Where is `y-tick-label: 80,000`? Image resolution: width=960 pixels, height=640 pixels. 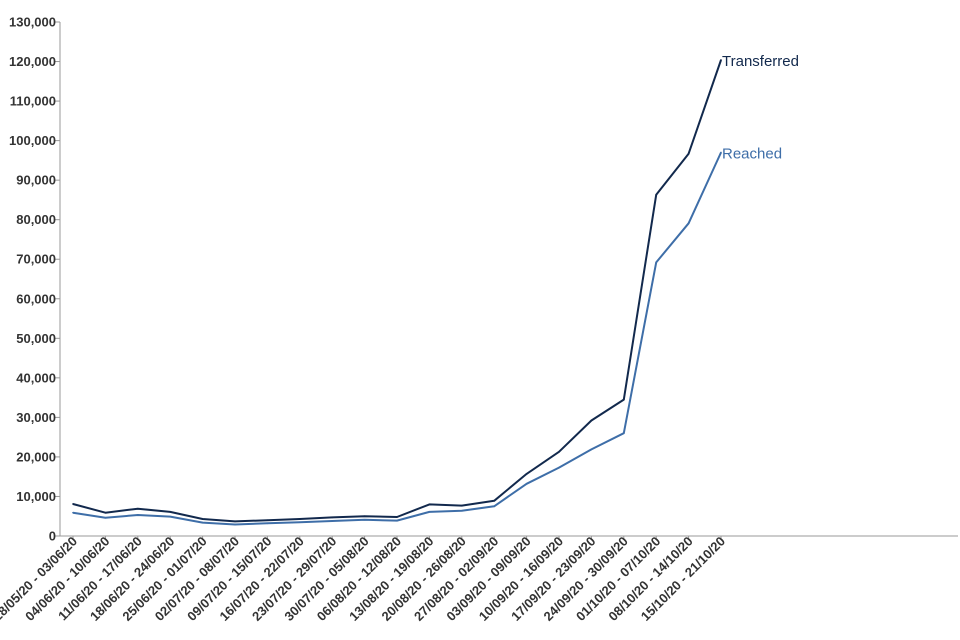
y-tick-label: 80,000 is located at coordinates (36, 219).